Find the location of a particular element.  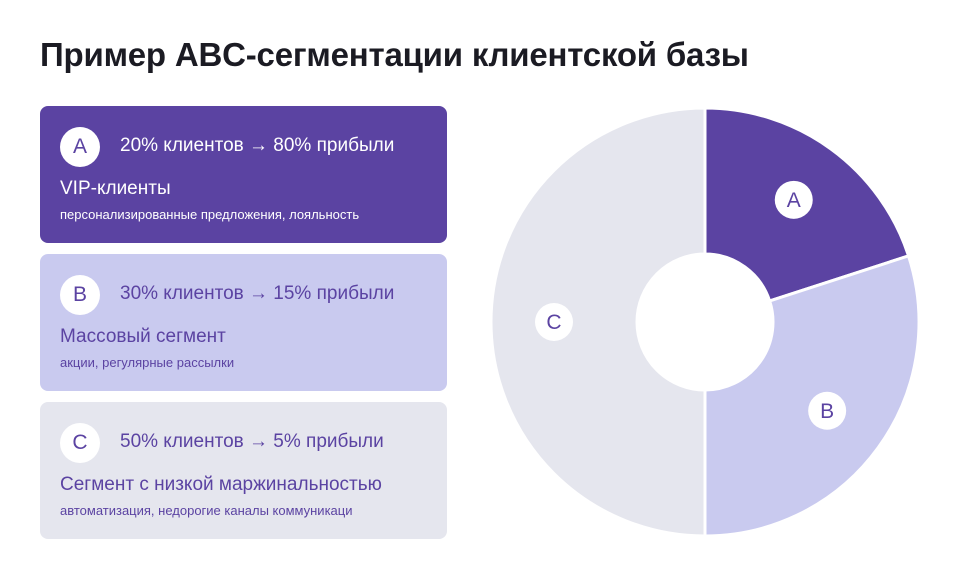

page-title: Пример ABC-сегментации клиентской базы is located at coordinates (394, 54).